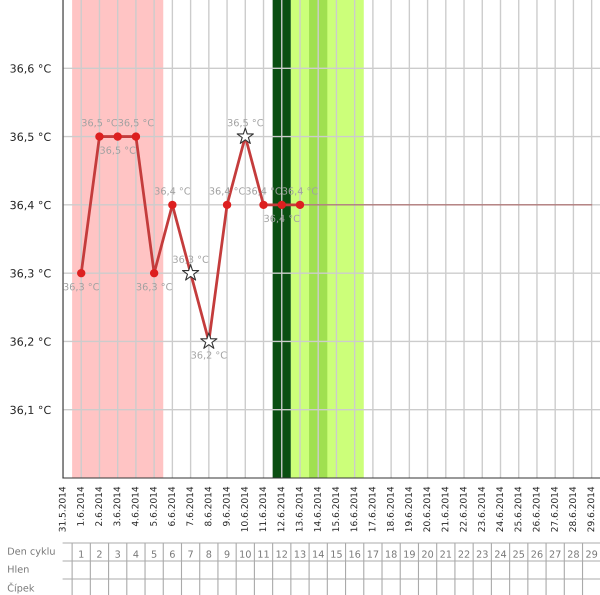 This screenshot has height=595, width=600. Describe the element at coordinates (80, 506) in the screenshot. I see `x-tick-label: 1.6.2014` at that location.